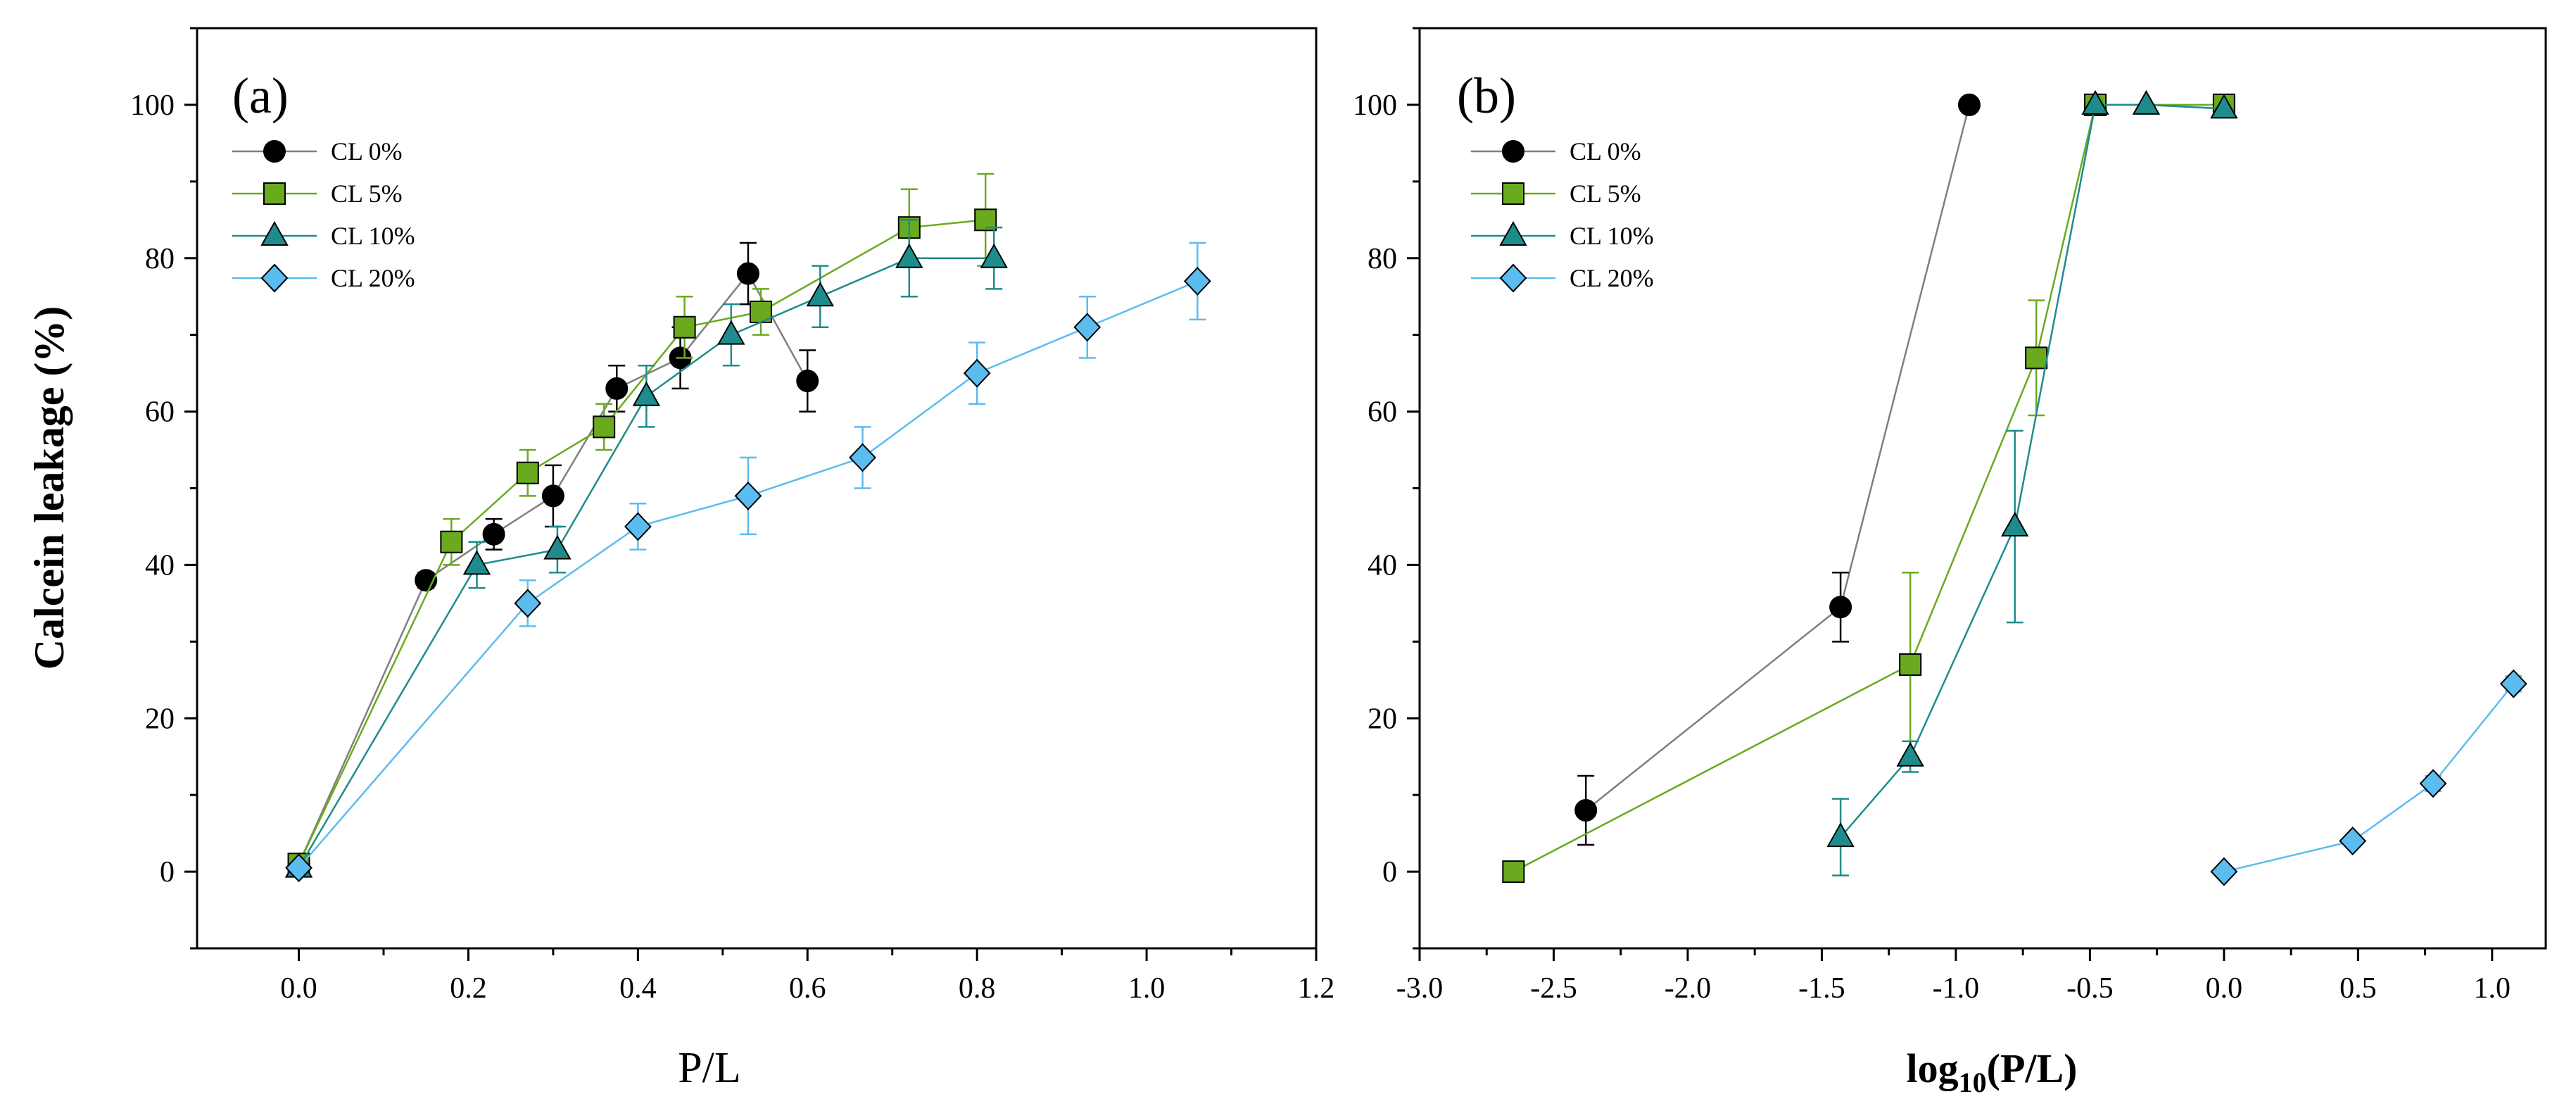 Image resolution: width=2576 pixels, height=1118 pixels. Describe the element at coordinates (2492, 988) in the screenshot. I see `x-tick-label: 1.0` at that location.